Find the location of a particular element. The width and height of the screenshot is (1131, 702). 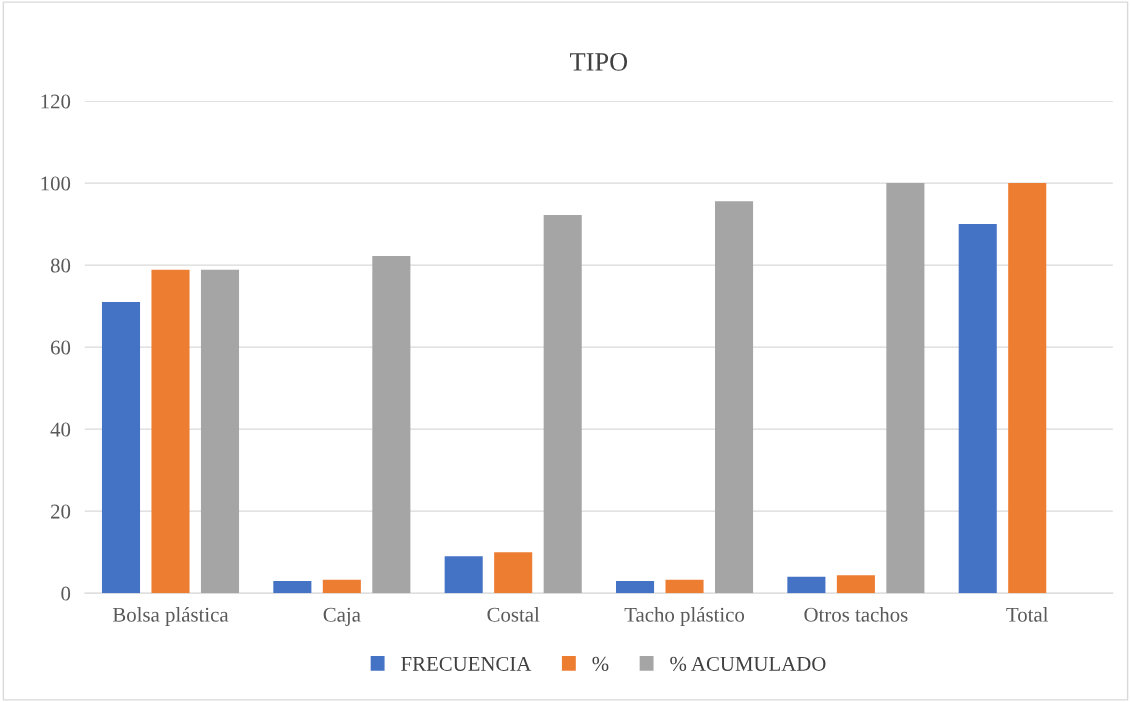

x-tick-label: Bolsa plástica is located at coordinates (170, 616).